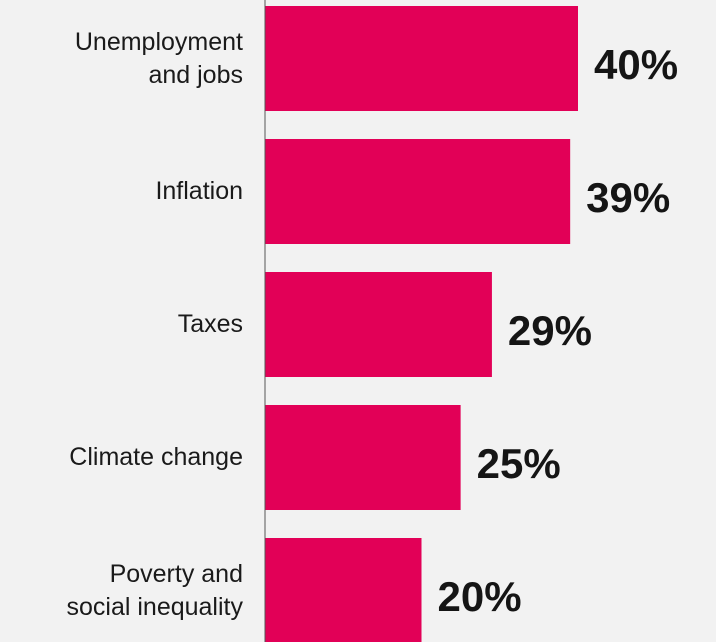  Describe the element at coordinates (479, 596) in the screenshot. I see `value-label: 20%` at that location.